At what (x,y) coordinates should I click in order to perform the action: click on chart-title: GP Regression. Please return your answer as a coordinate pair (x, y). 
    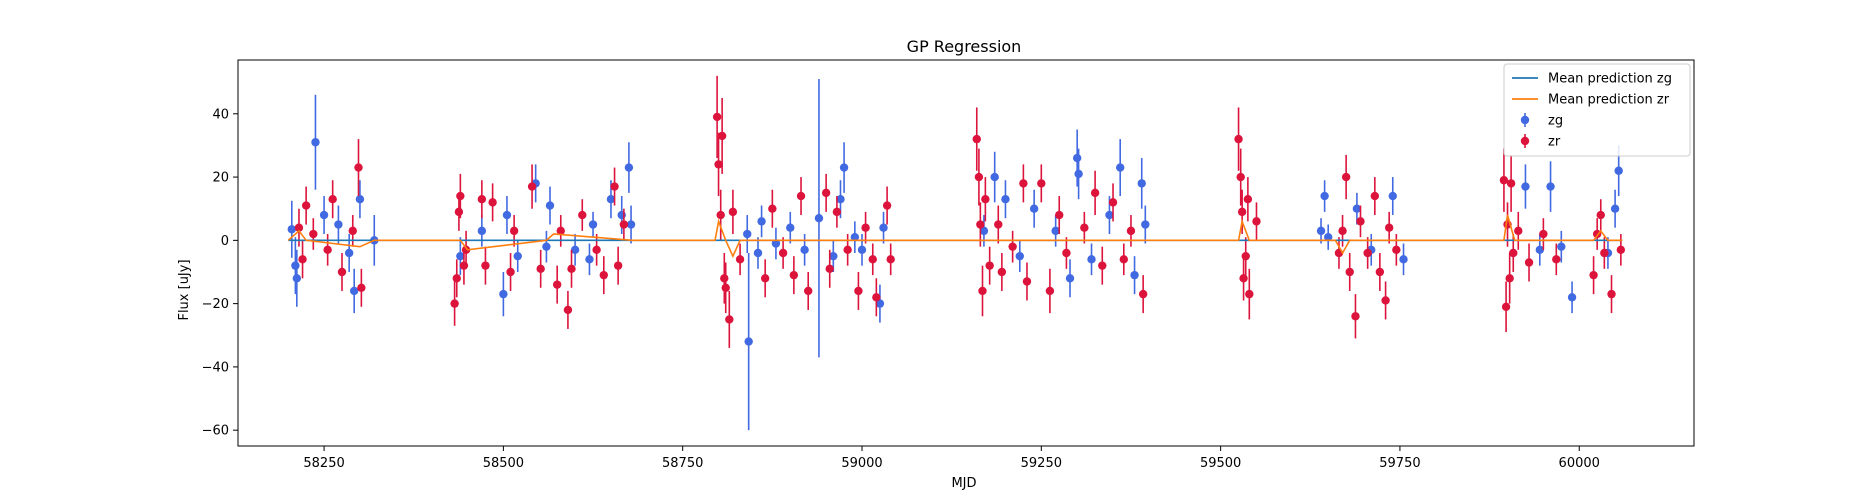
    Looking at the image, I should click on (964, 46).